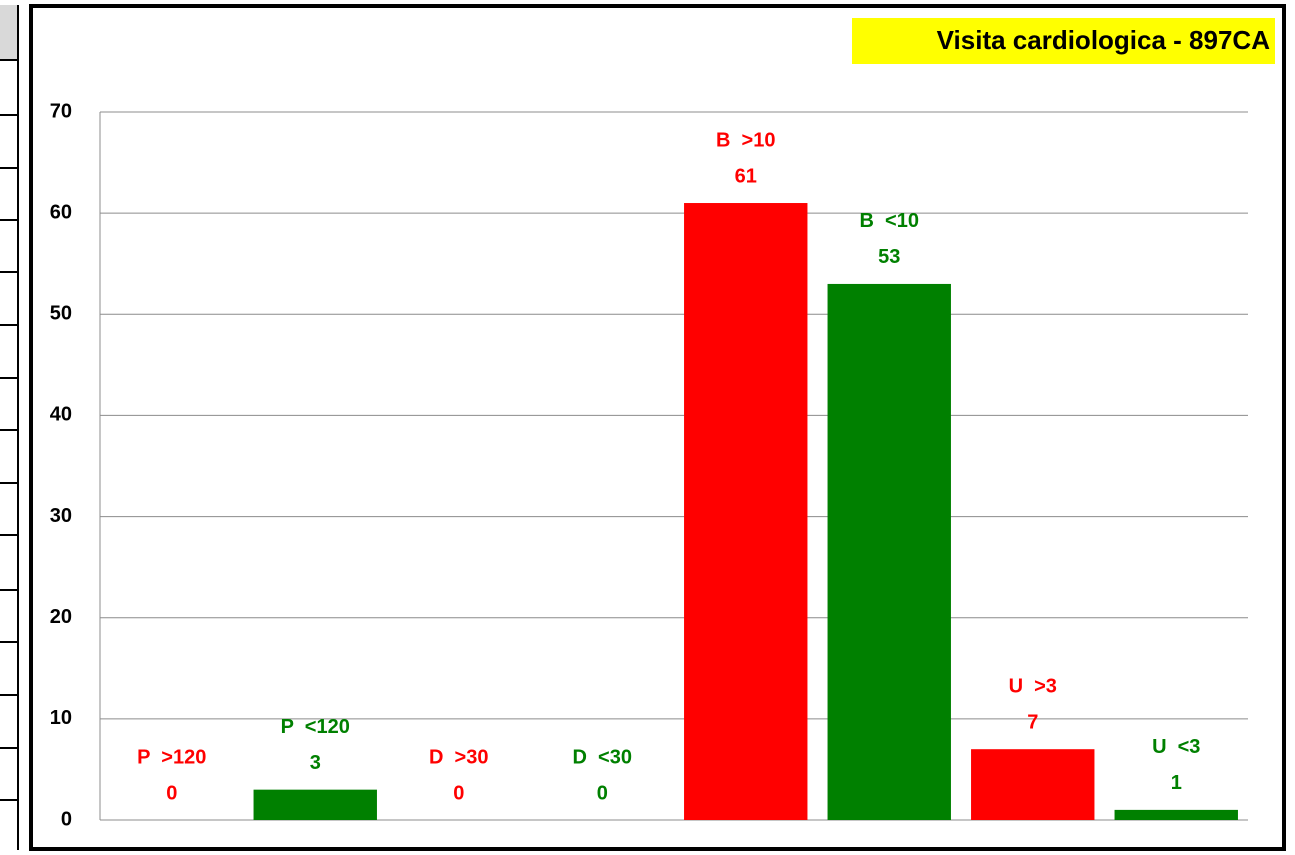 The width and height of the screenshot is (1295, 855). What do you see at coordinates (61, 314) in the screenshot?
I see `y-tick-label: 50` at bounding box center [61, 314].